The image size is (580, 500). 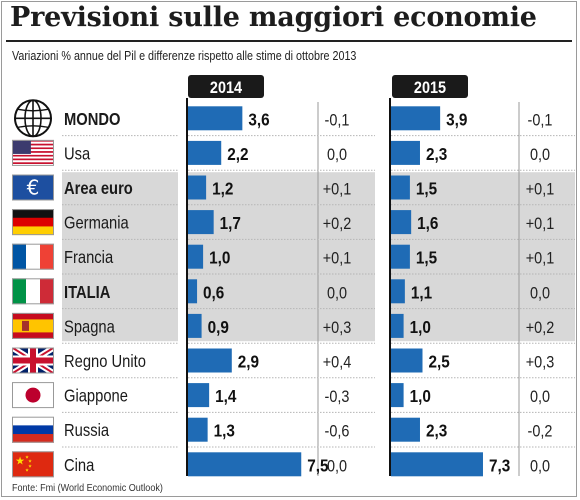 I want to click on flag-germany-icon, so click(x=33, y=222).